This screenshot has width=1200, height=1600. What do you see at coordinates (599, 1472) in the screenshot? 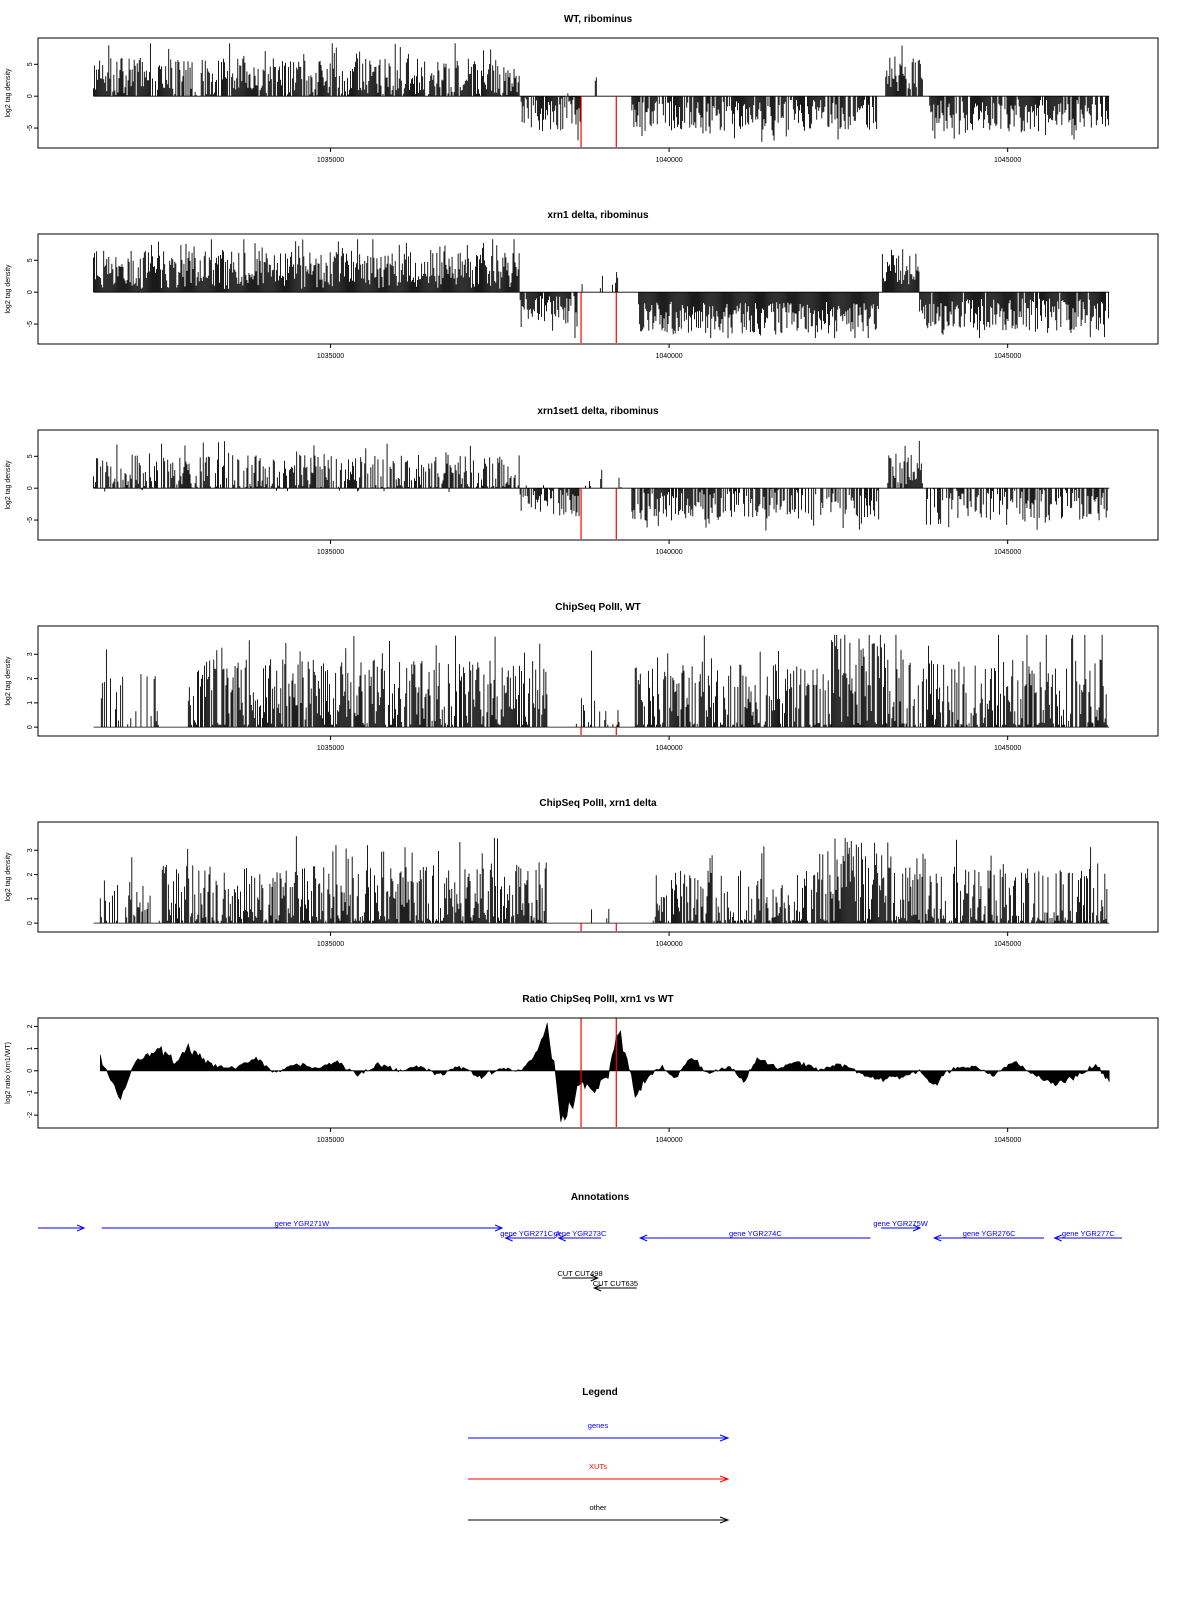
I see `legend-item-xuts: XUTs` at bounding box center [599, 1472].